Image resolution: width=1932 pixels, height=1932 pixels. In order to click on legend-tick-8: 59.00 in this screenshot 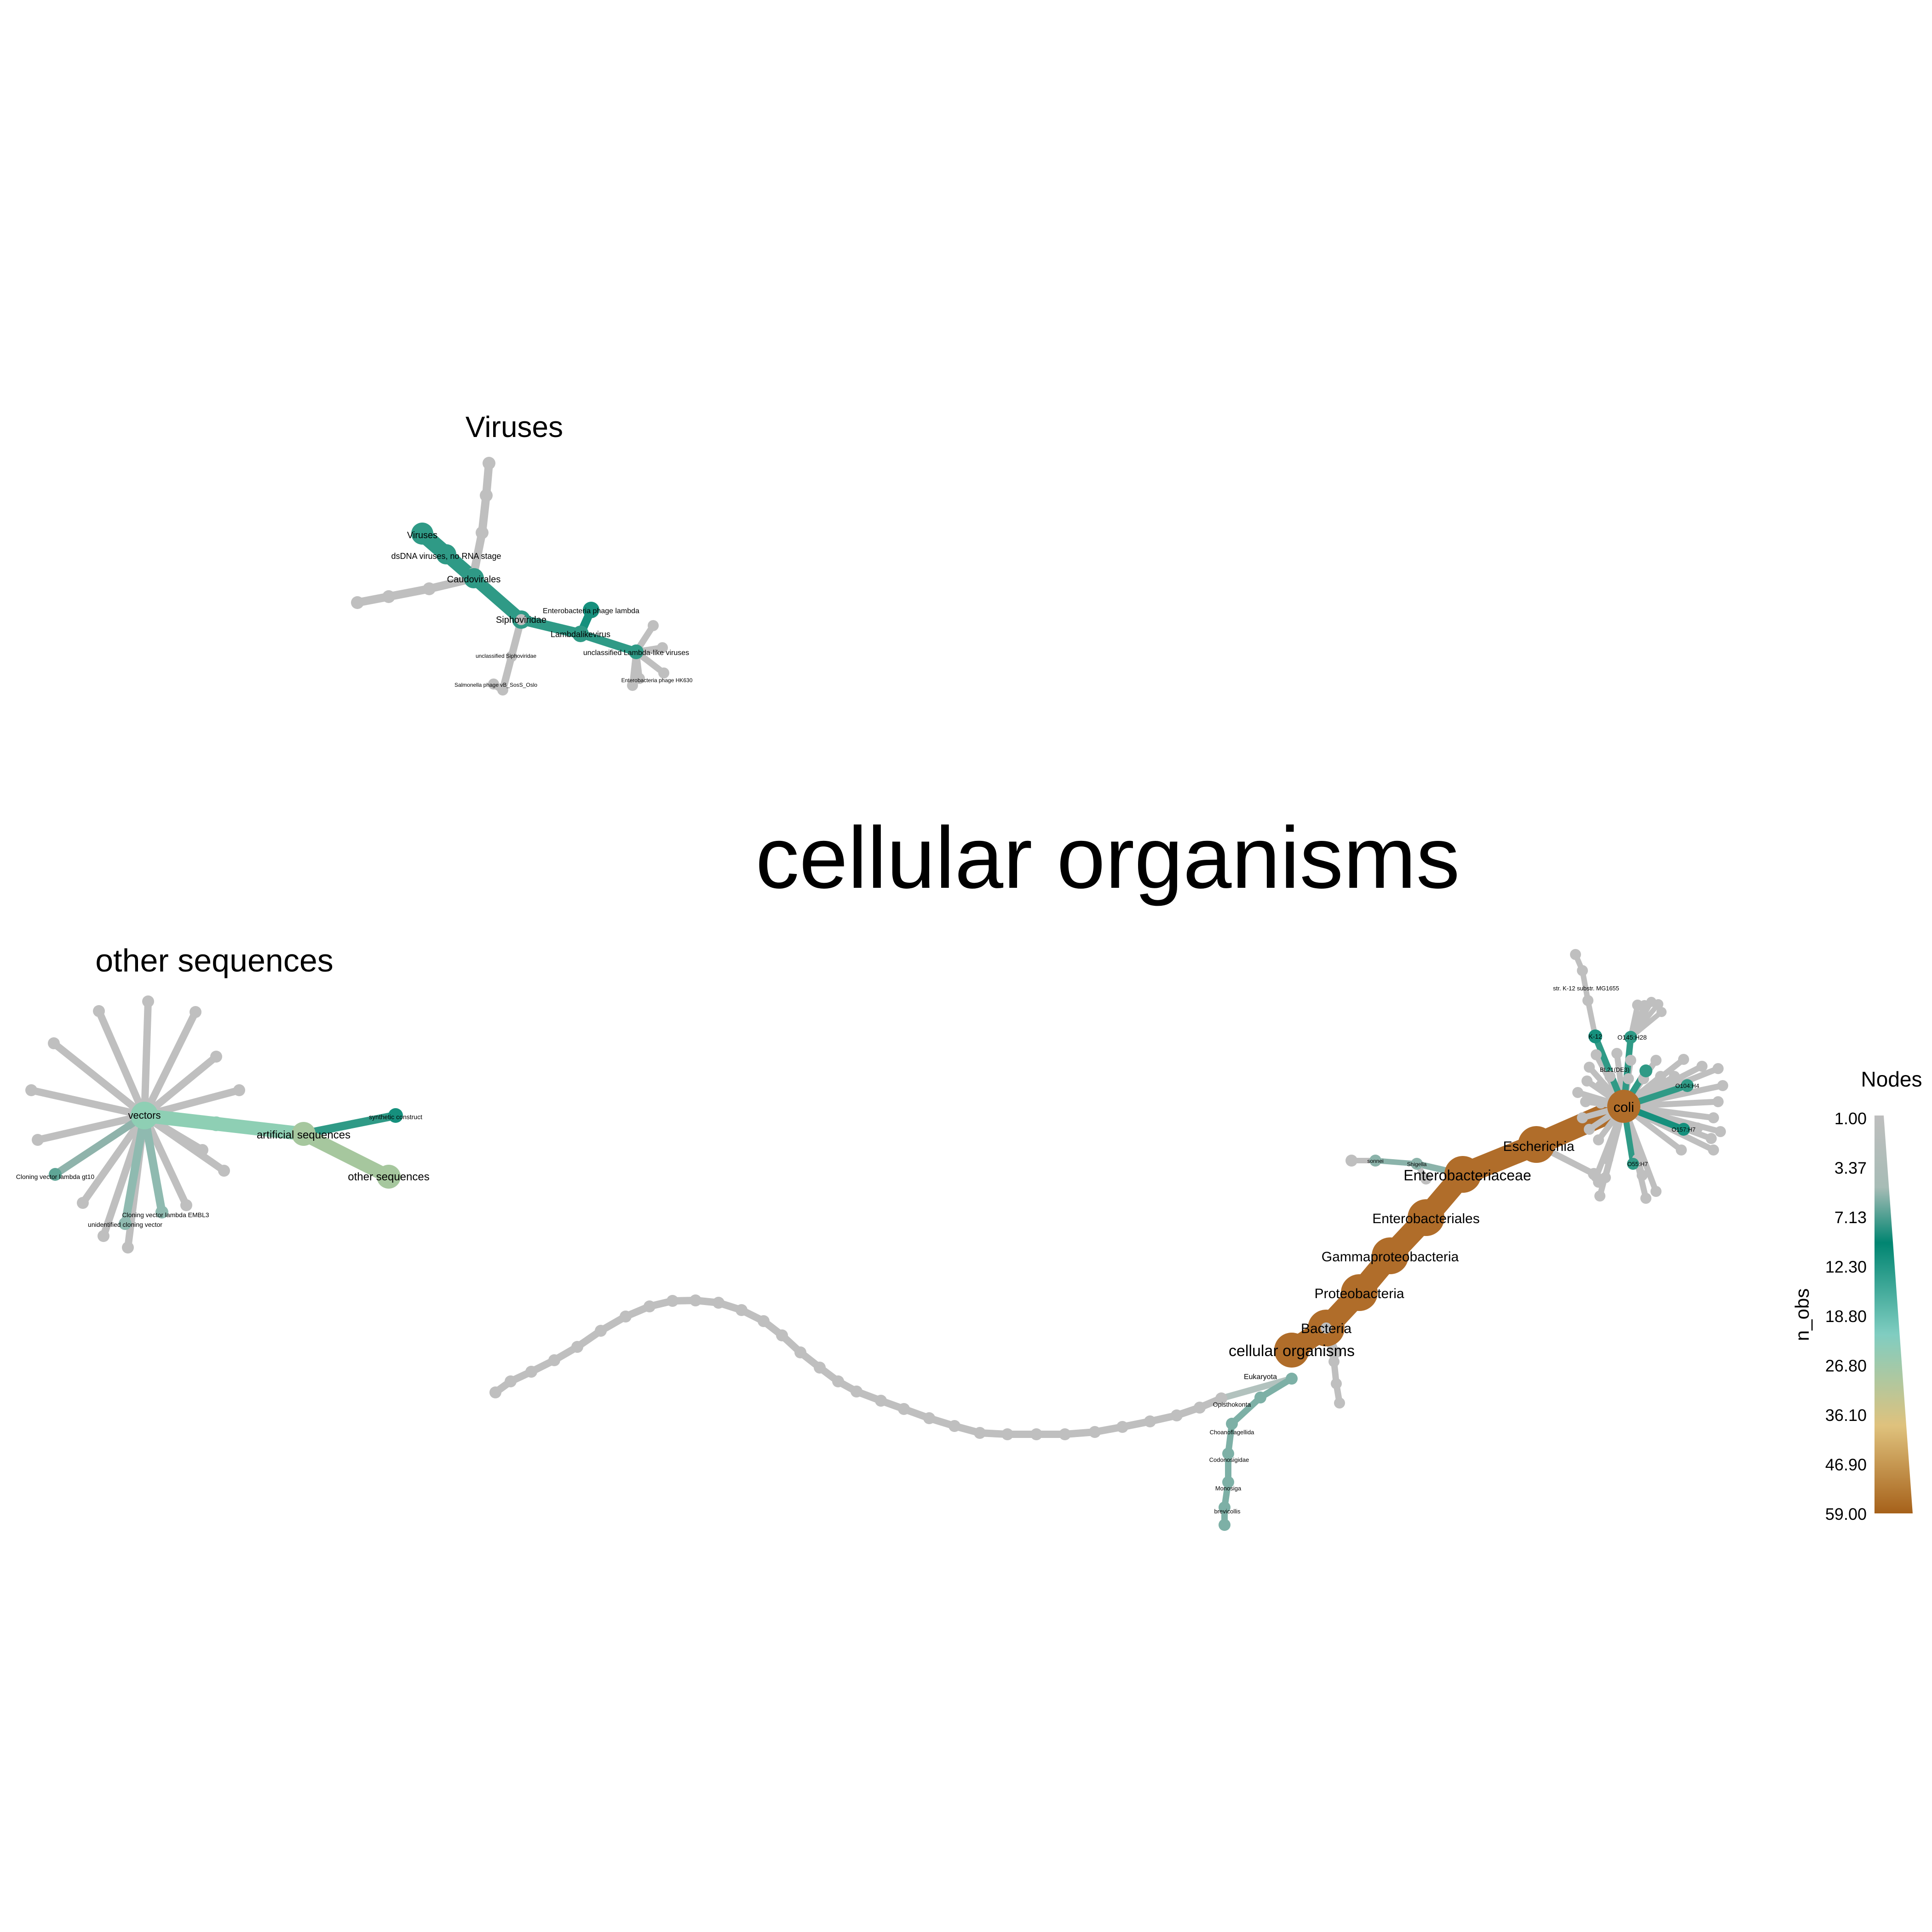, I will do `click(1846, 1514)`.